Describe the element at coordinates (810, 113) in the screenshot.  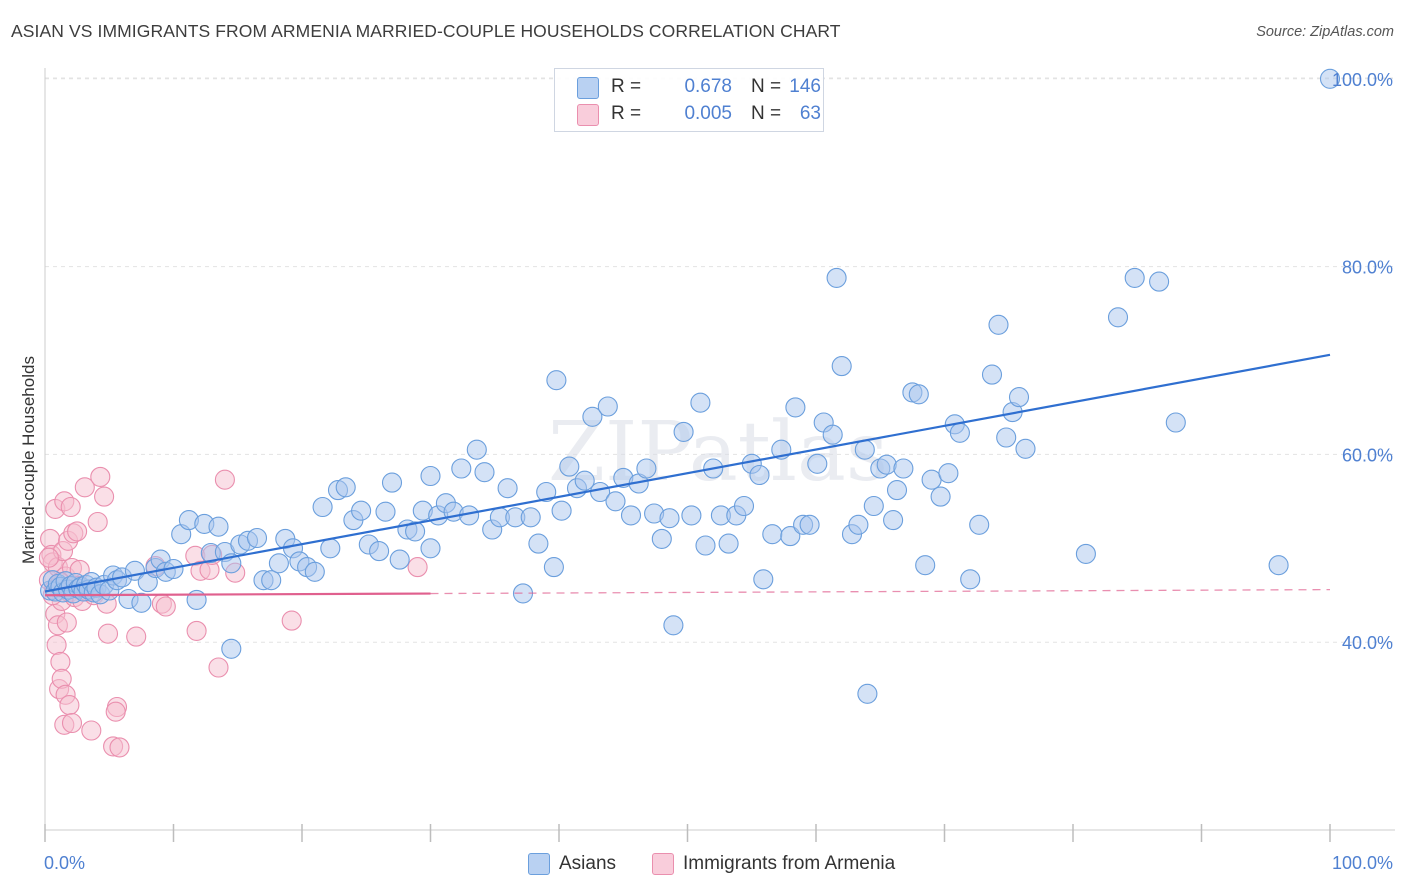
I see `n-value: 63` at that location.